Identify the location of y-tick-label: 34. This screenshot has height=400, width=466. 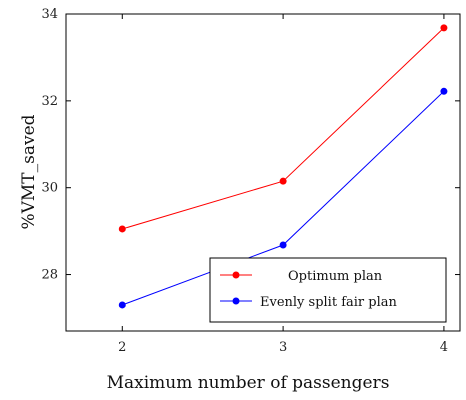
(49, 14).